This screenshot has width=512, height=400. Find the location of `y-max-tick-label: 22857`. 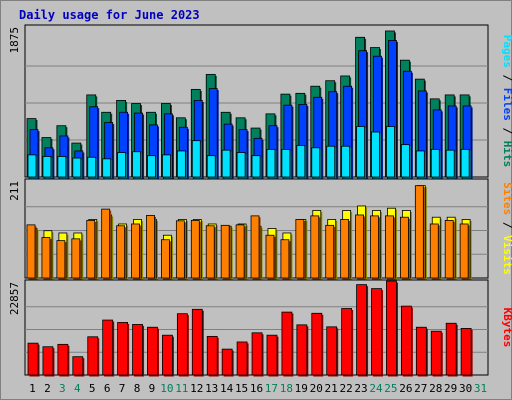

y-max-tick-label: 22857 is located at coordinates (14, 298).